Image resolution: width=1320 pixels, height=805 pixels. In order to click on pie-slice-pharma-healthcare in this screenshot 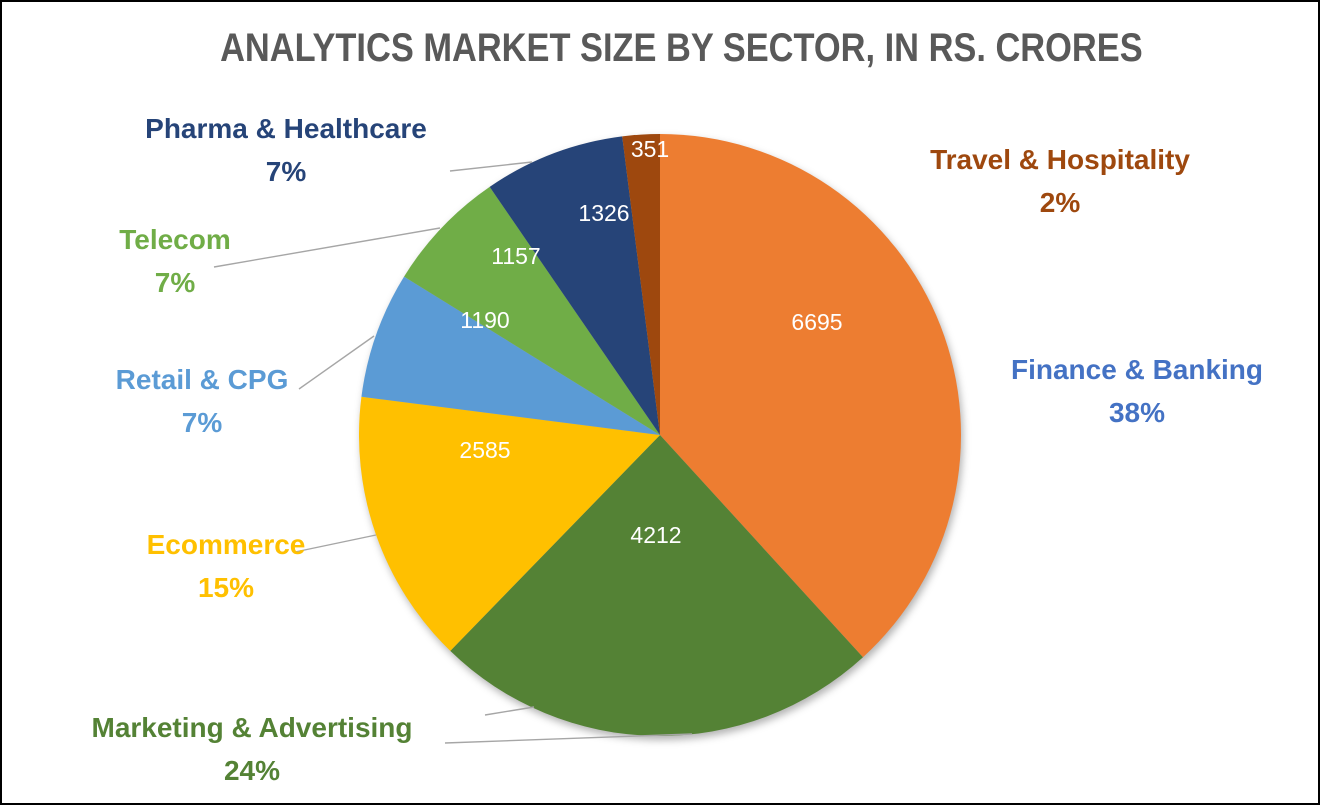, I will do `click(574, 285)`.